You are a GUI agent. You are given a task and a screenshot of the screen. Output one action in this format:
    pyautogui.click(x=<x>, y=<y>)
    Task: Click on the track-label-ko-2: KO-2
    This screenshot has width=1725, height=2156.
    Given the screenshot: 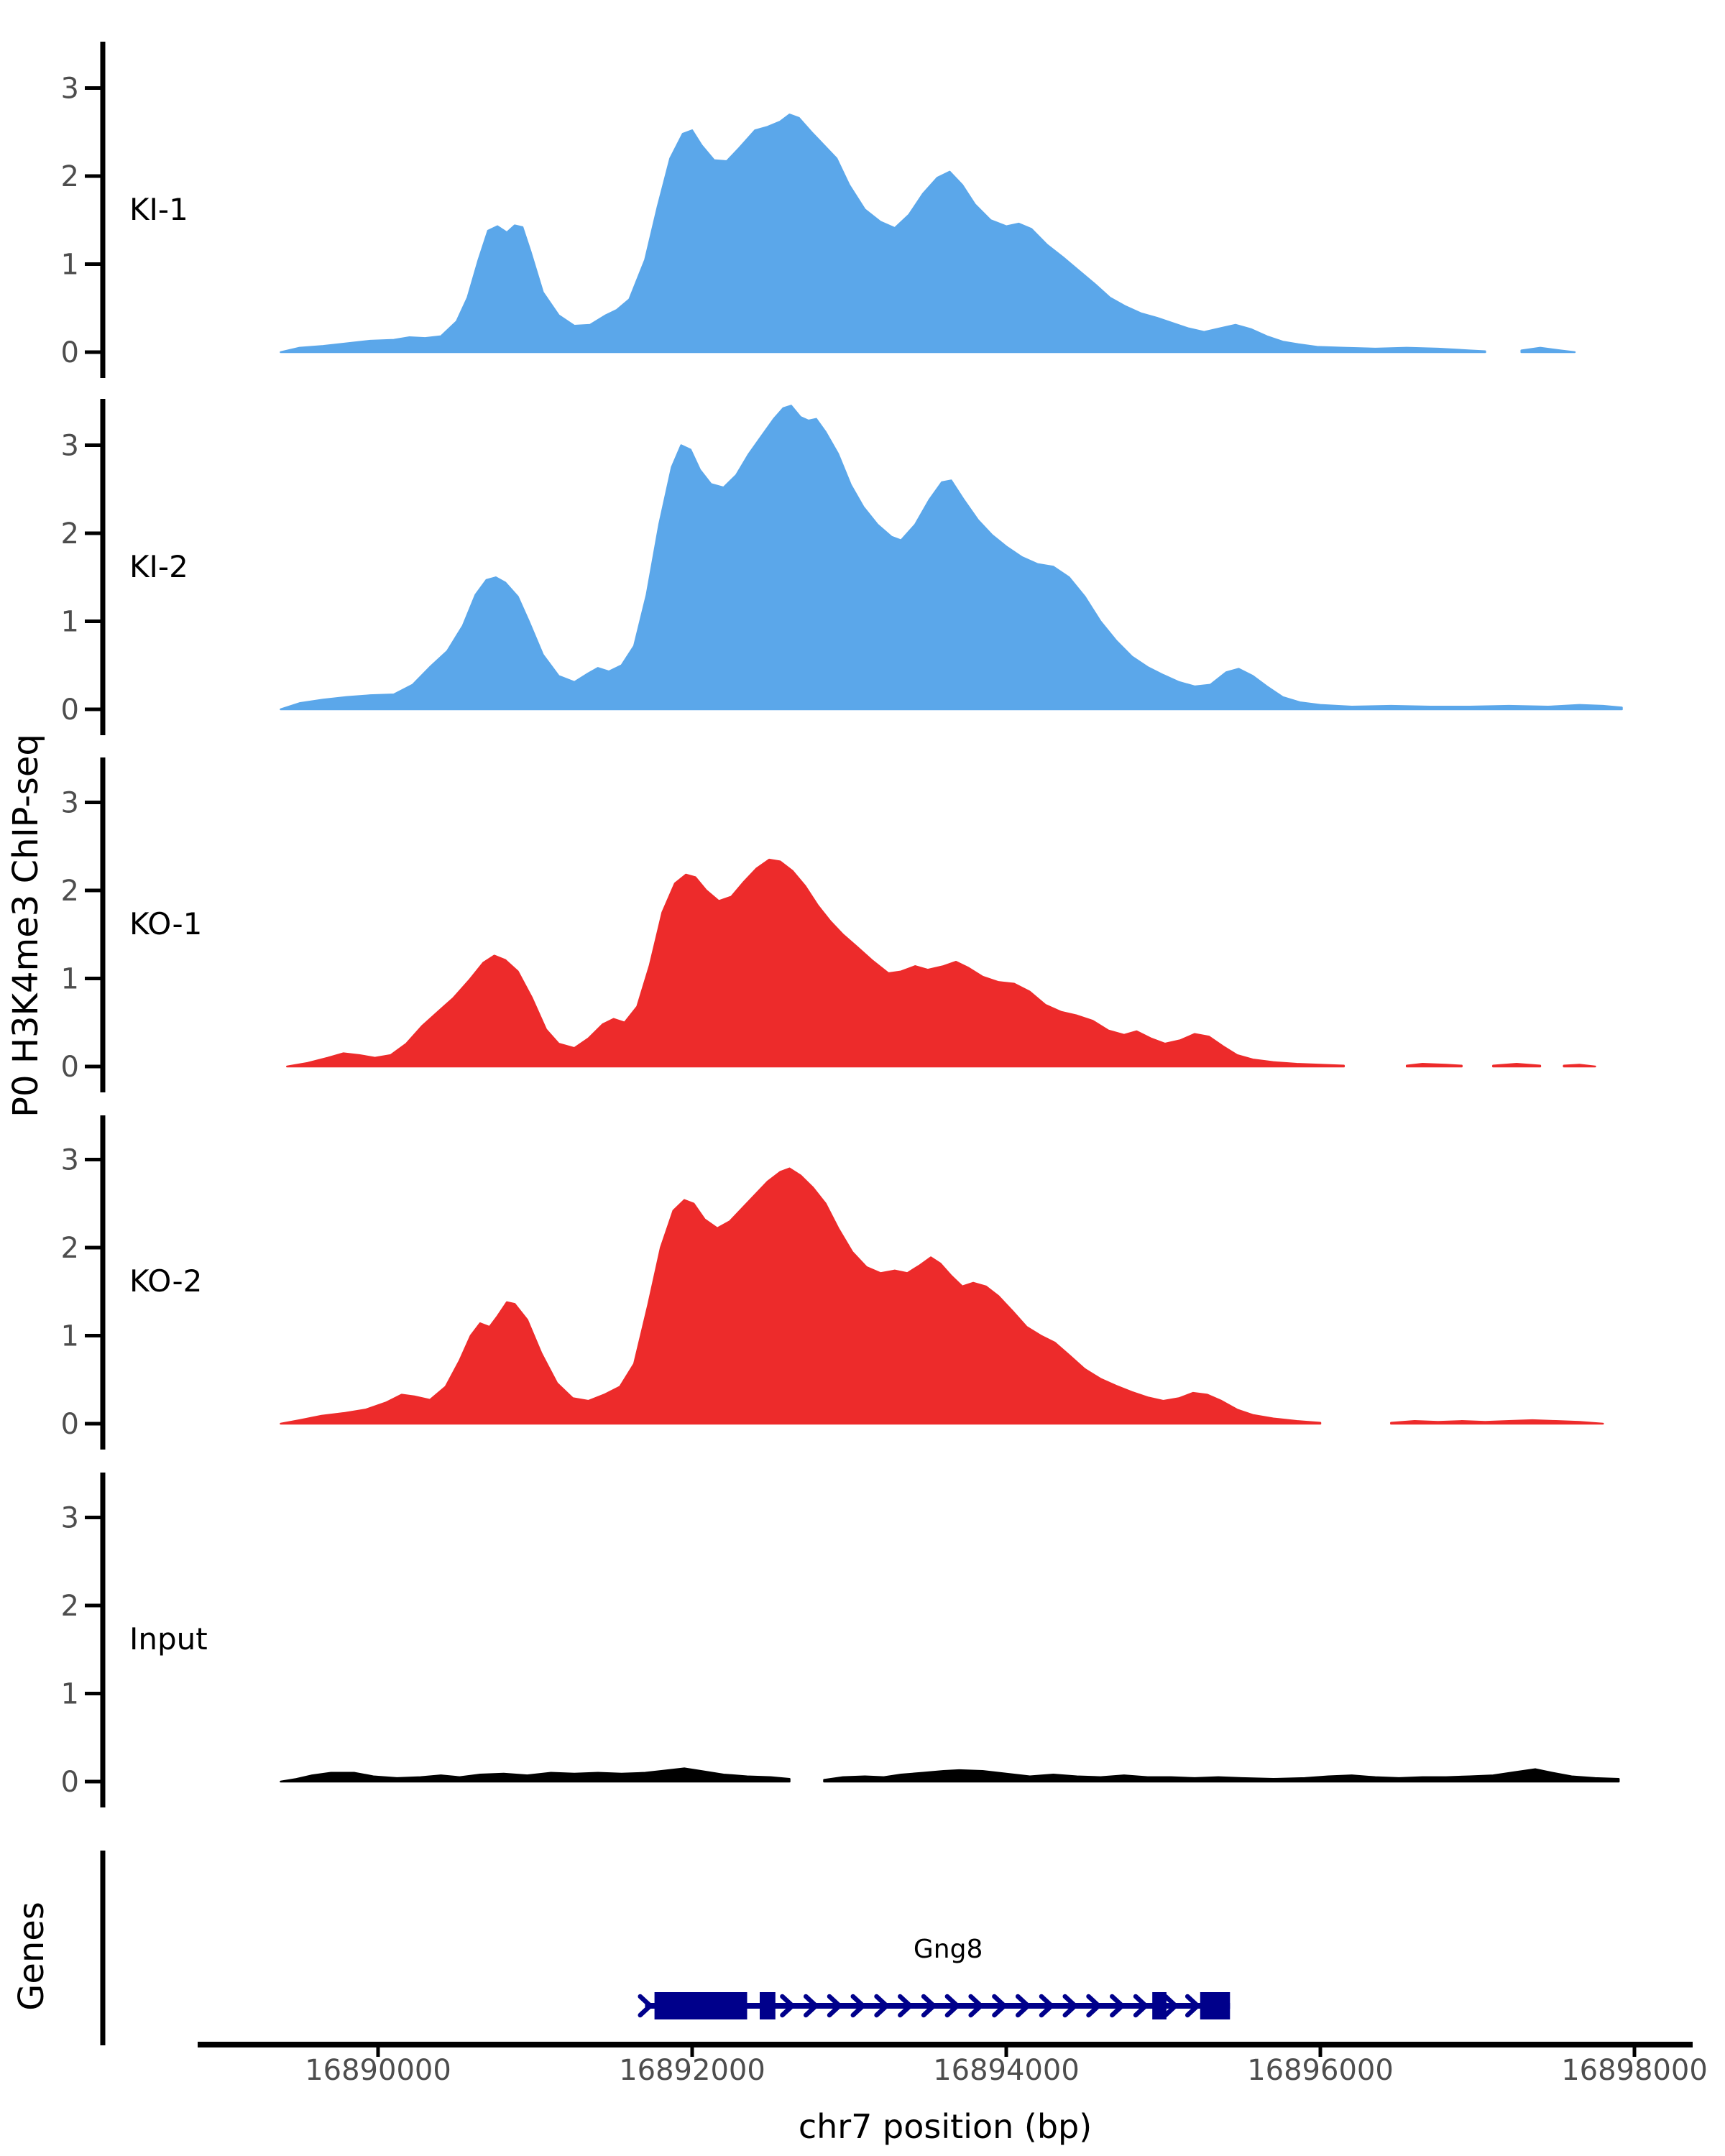 What is the action you would take?
    pyautogui.click(x=165, y=1281)
    